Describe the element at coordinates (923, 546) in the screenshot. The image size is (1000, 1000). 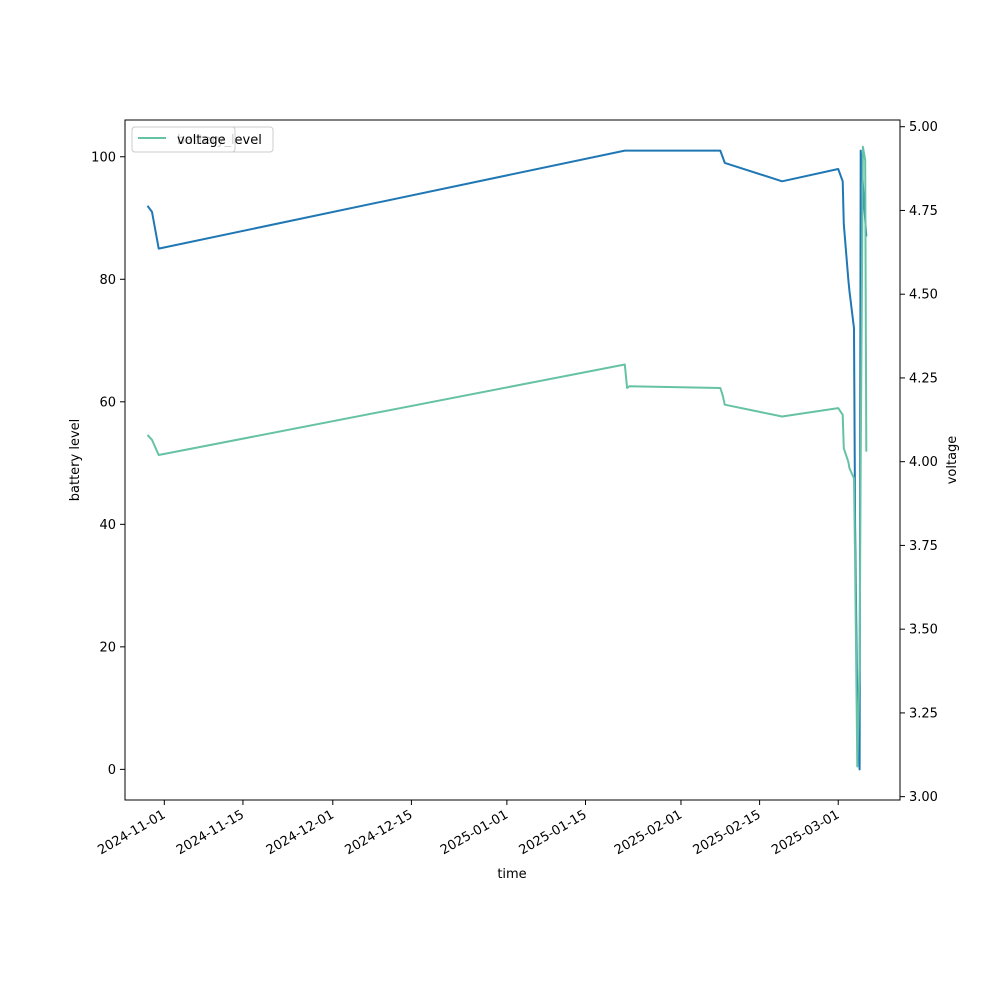
I see `y-right-tick-label: 3.75` at that location.